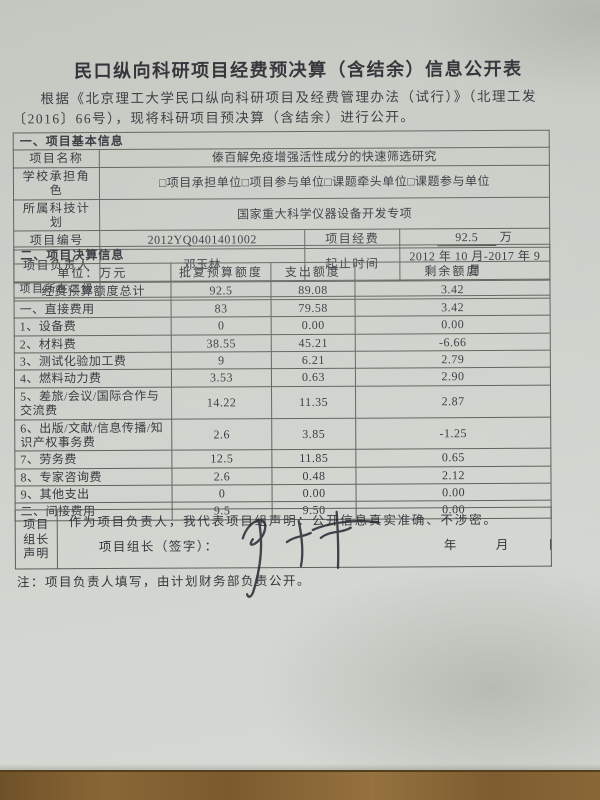 This screenshot has height=800, width=600. Describe the element at coordinates (300, 785) in the screenshot. I see `wooden-desk-surface` at that location.